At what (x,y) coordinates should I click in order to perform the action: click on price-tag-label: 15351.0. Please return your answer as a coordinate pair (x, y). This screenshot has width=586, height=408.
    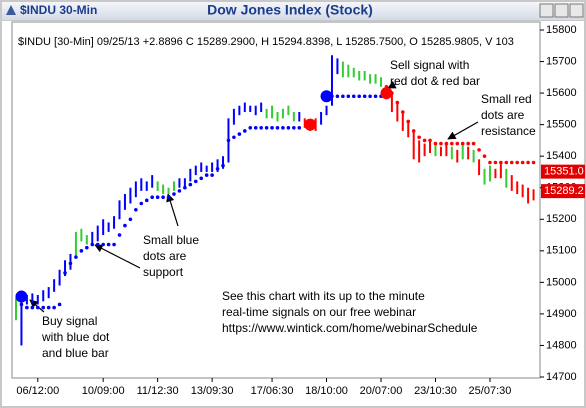
    Looking at the image, I should click on (564, 172).